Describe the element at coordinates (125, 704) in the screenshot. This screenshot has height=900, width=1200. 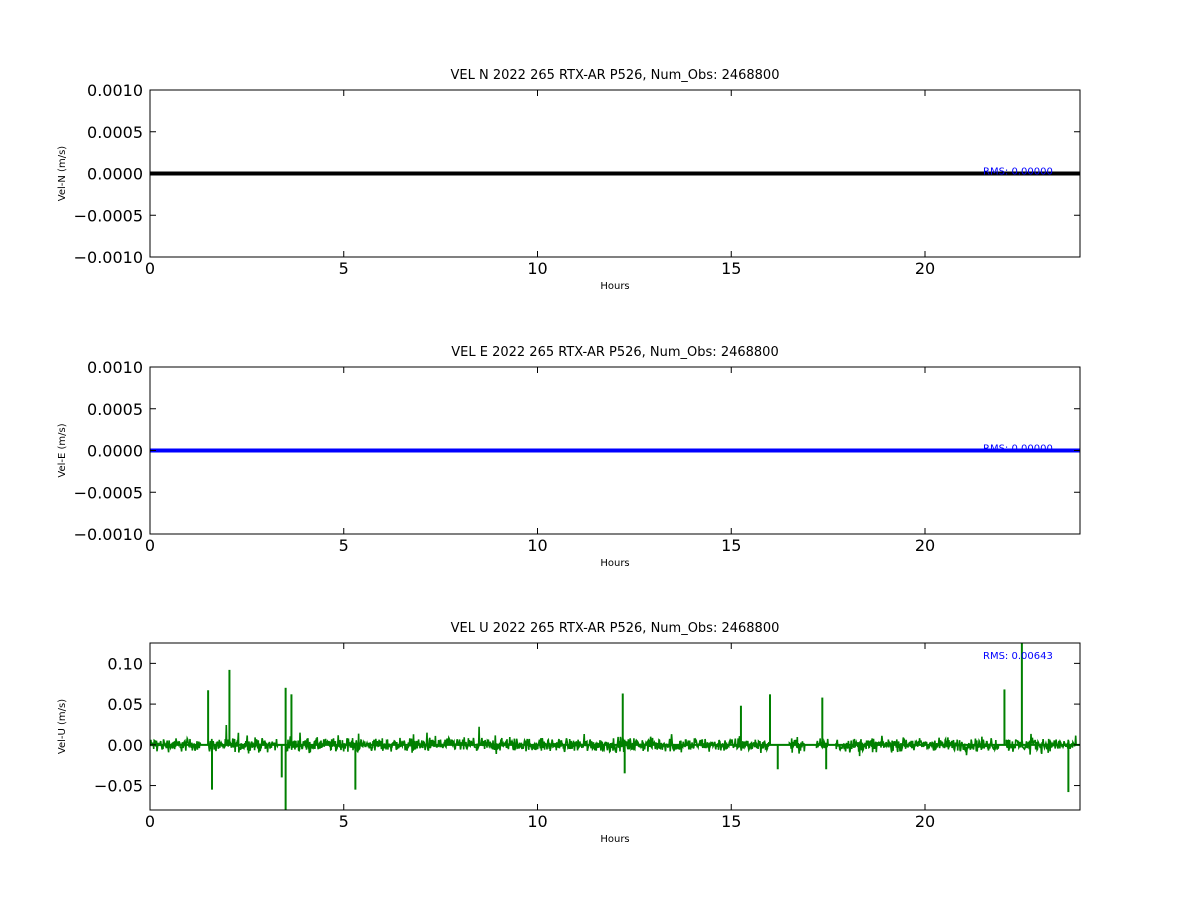
I see `y-tick-label: 0.05` at that location.